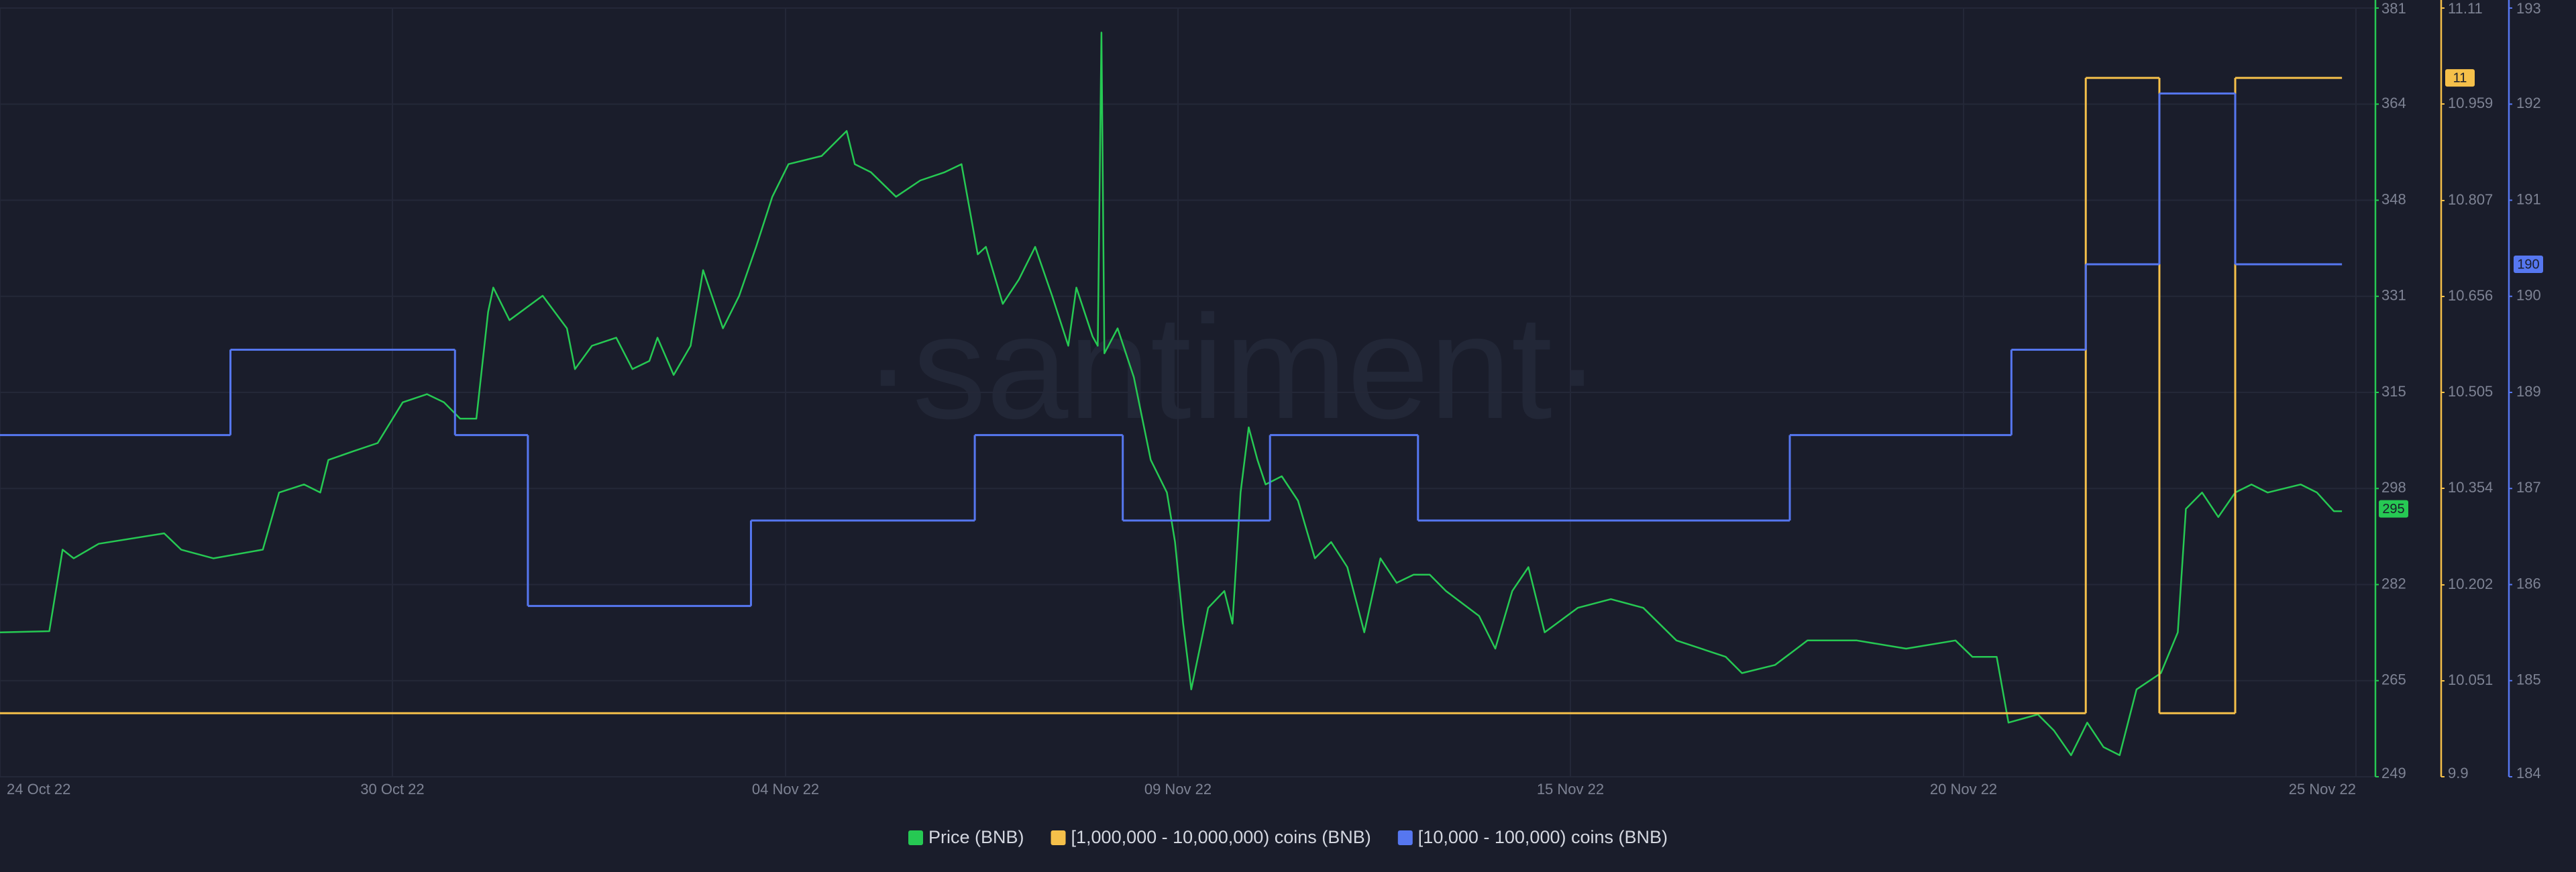 The width and height of the screenshot is (2576, 872). What do you see at coordinates (2528, 391) in the screenshot?
I see `y-tick-label: 189` at bounding box center [2528, 391].